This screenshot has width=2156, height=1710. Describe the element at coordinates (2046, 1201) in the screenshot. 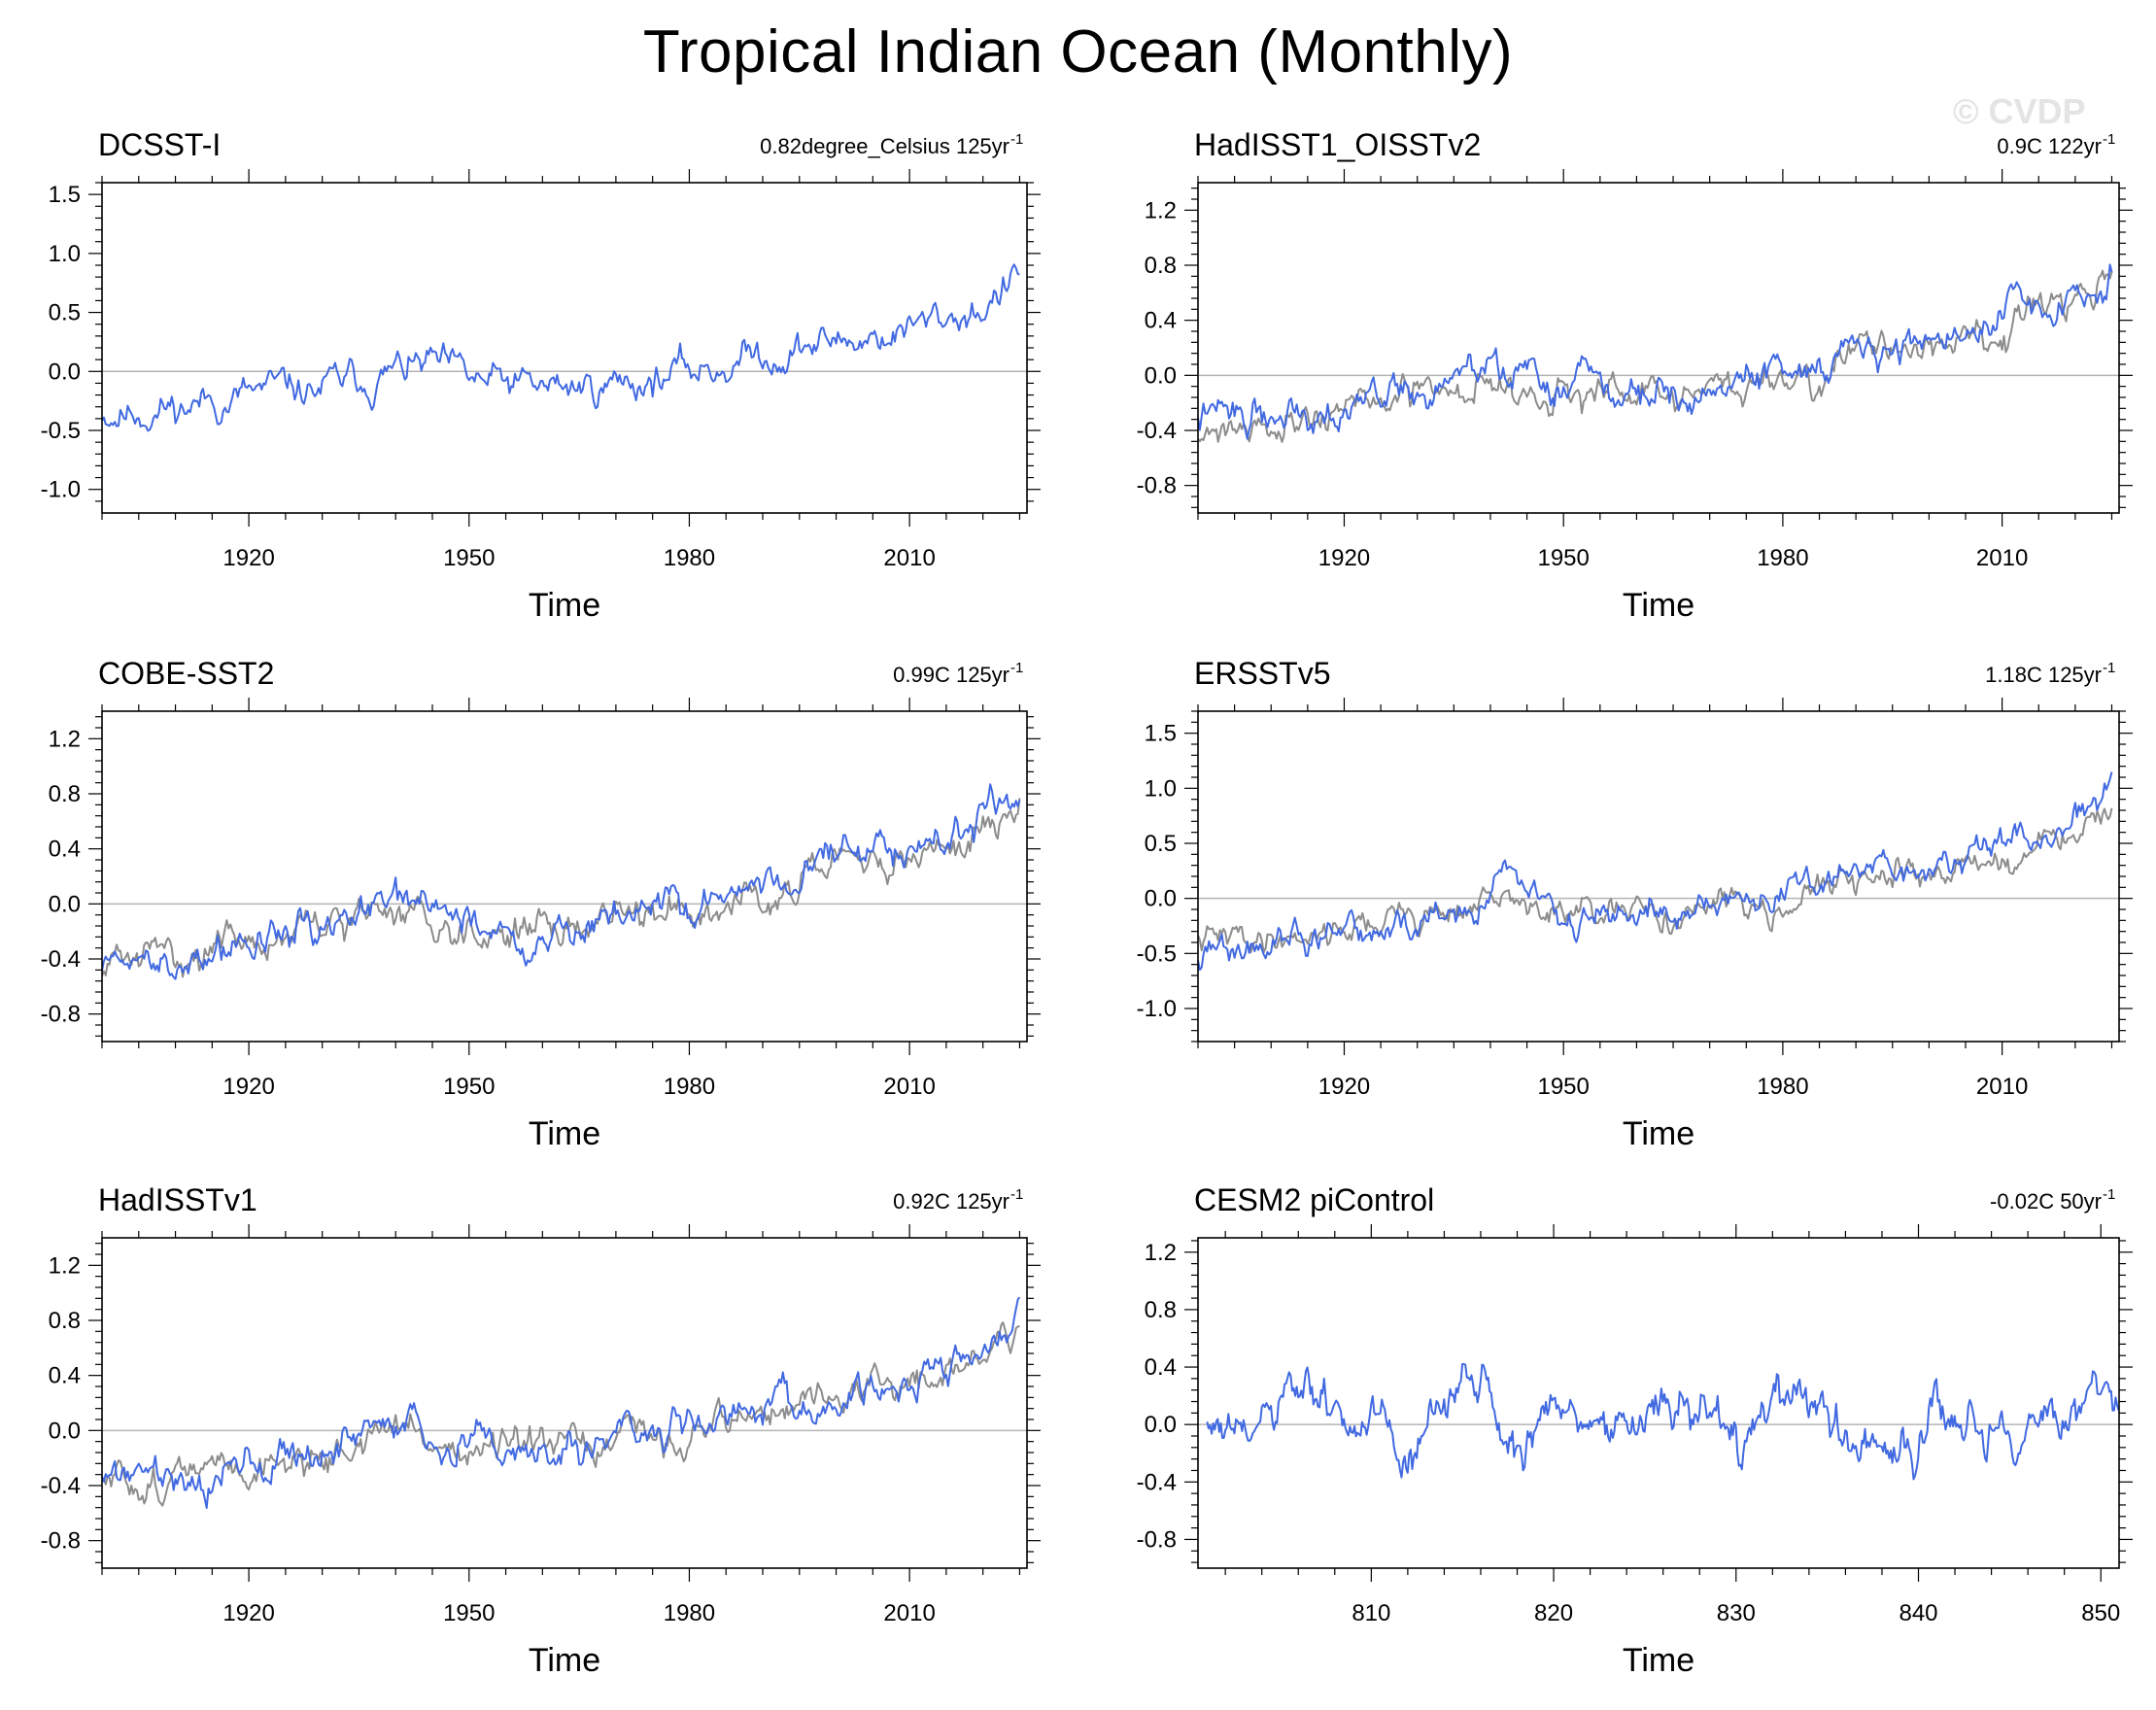

I see `trend-label: -0.02C 50yr` at that location.